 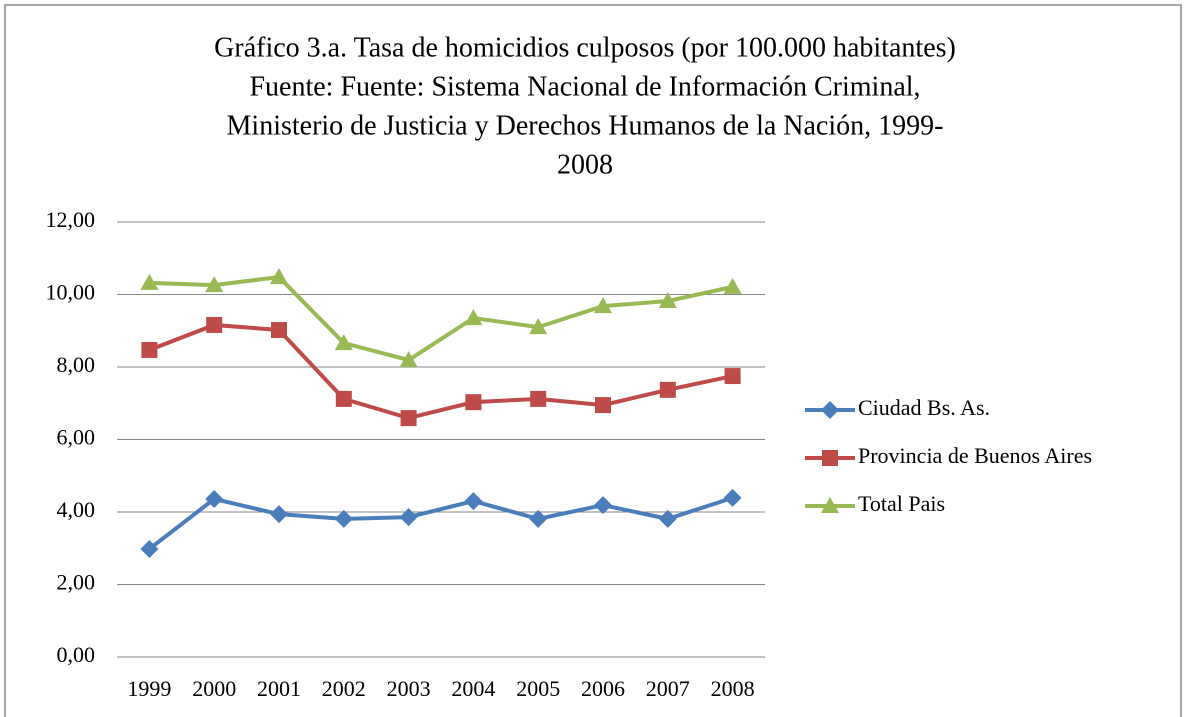 What do you see at coordinates (668, 688) in the screenshot?
I see `x-tick-label: 2007` at bounding box center [668, 688].